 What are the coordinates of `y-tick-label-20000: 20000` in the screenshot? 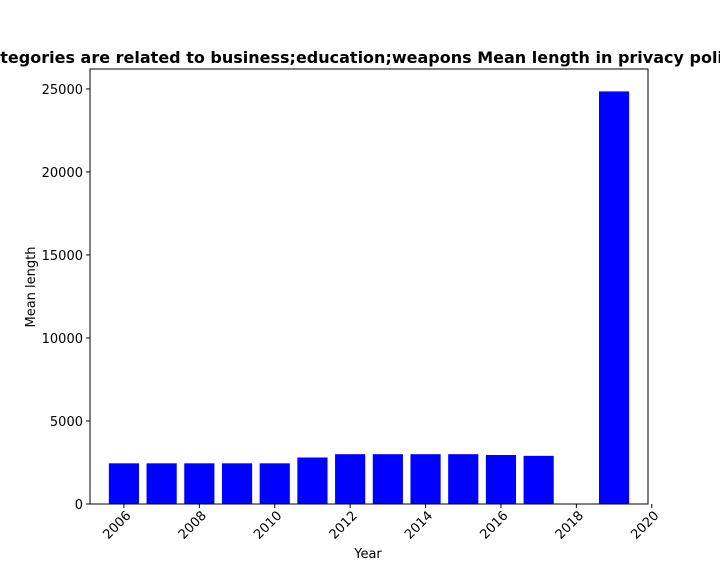 It's located at (62, 173).